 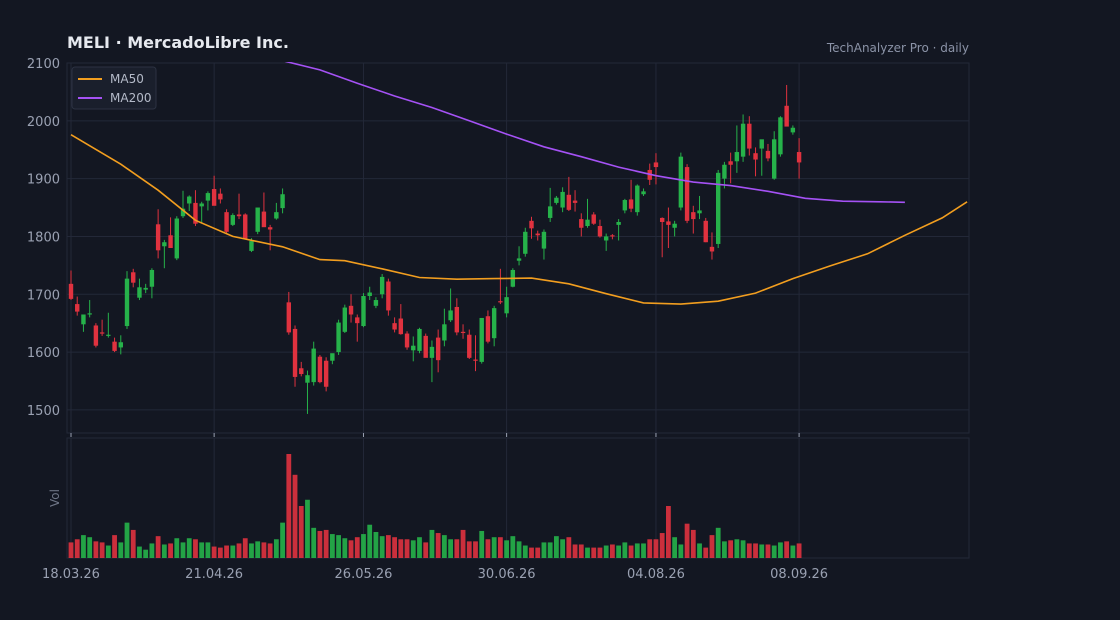 What do you see at coordinates (897, 48) in the screenshot?
I see `source-label: TechAnalyzer Pro · daily` at bounding box center [897, 48].